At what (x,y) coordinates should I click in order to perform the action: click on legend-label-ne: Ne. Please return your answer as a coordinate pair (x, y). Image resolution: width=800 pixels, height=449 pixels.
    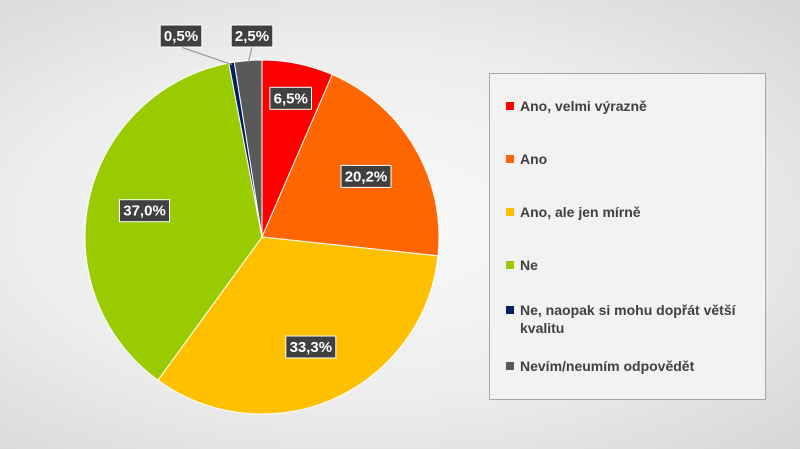
    Looking at the image, I should click on (529, 265).